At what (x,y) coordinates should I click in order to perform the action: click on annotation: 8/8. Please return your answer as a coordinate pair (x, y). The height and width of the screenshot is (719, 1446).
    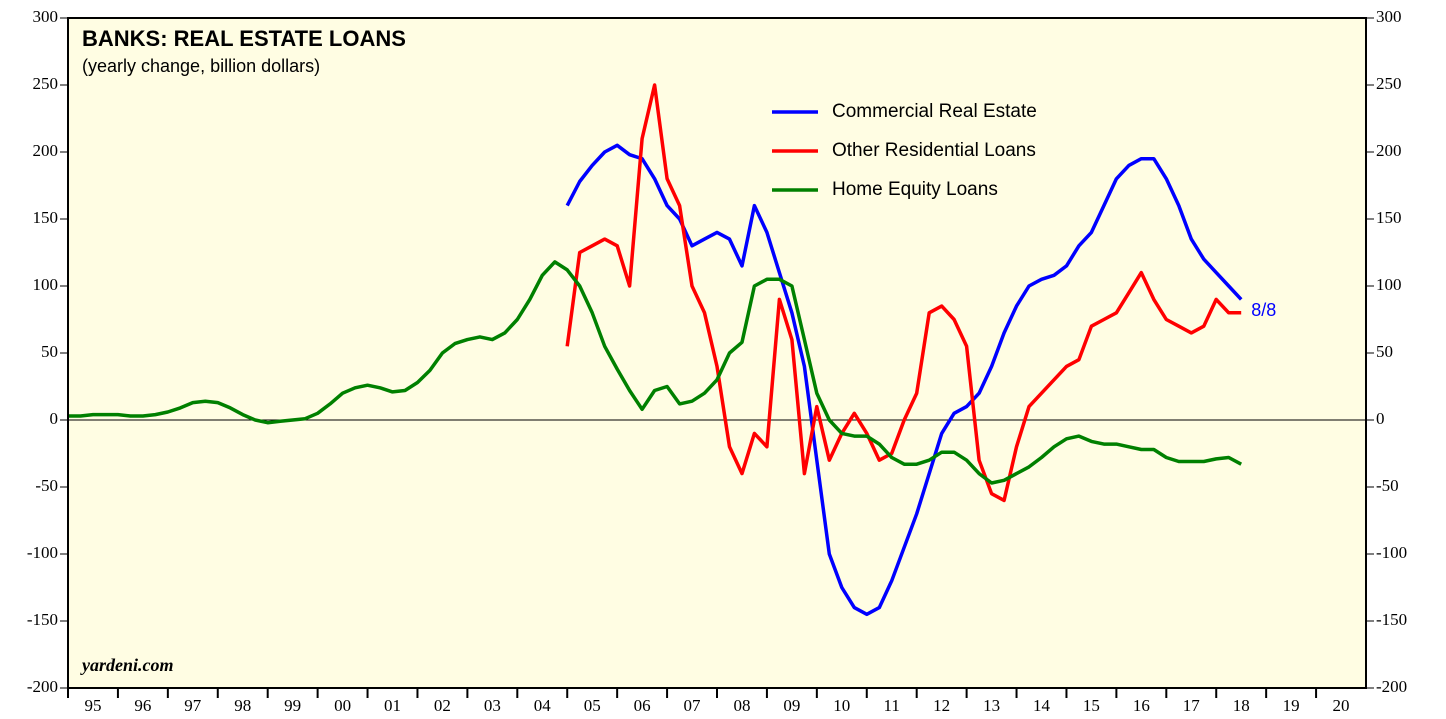
    Looking at the image, I should click on (1263, 310).